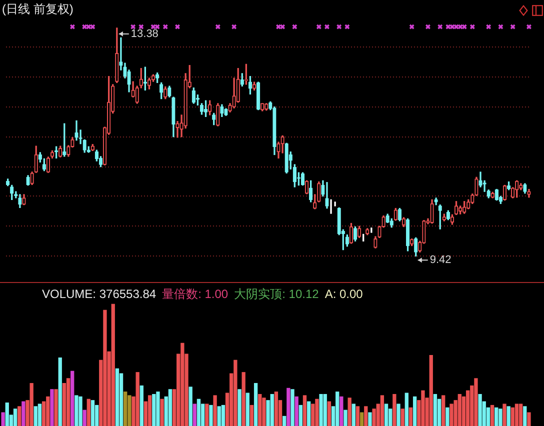 The image size is (544, 426). Describe the element at coordinates (38, 9) in the screenshot. I see `chart-title: (日线 前复权)` at that location.